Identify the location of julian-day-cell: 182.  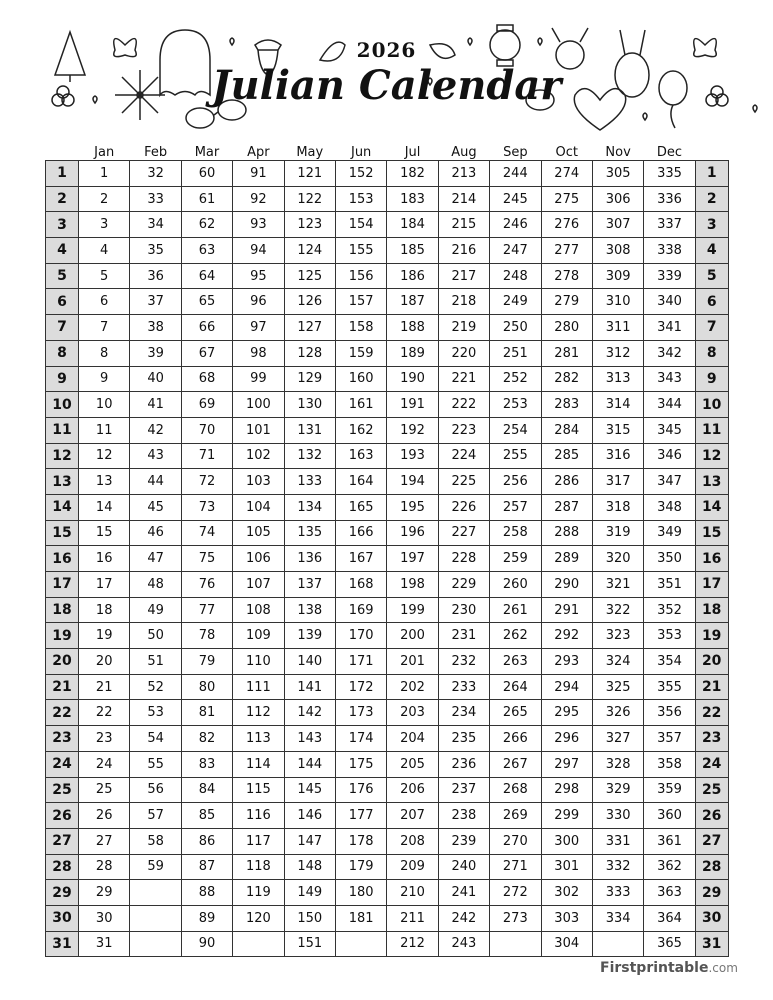
(412, 173).